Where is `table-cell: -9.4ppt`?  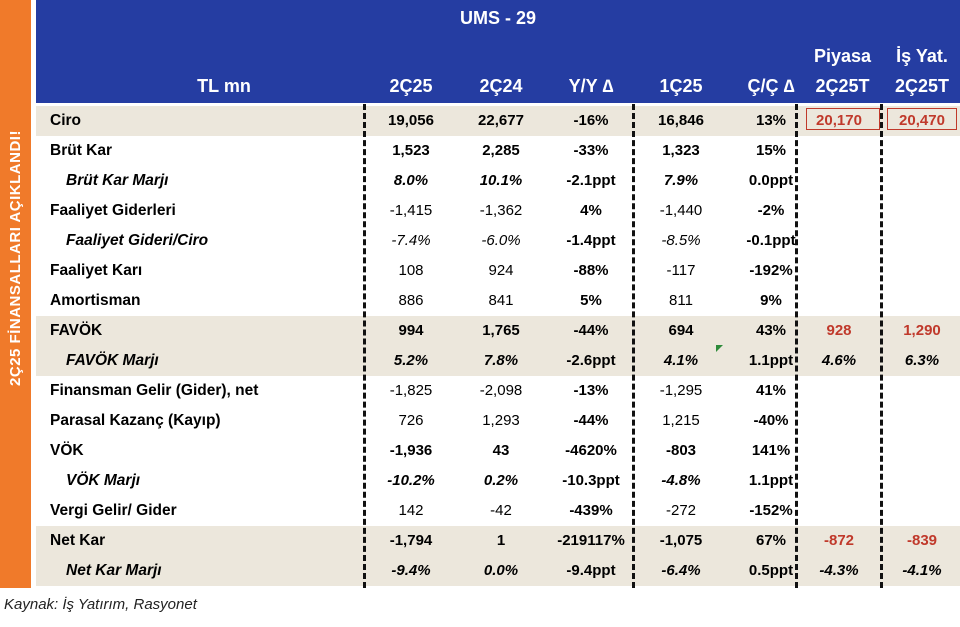
table-cell: -9.4ppt is located at coordinates (591, 570).